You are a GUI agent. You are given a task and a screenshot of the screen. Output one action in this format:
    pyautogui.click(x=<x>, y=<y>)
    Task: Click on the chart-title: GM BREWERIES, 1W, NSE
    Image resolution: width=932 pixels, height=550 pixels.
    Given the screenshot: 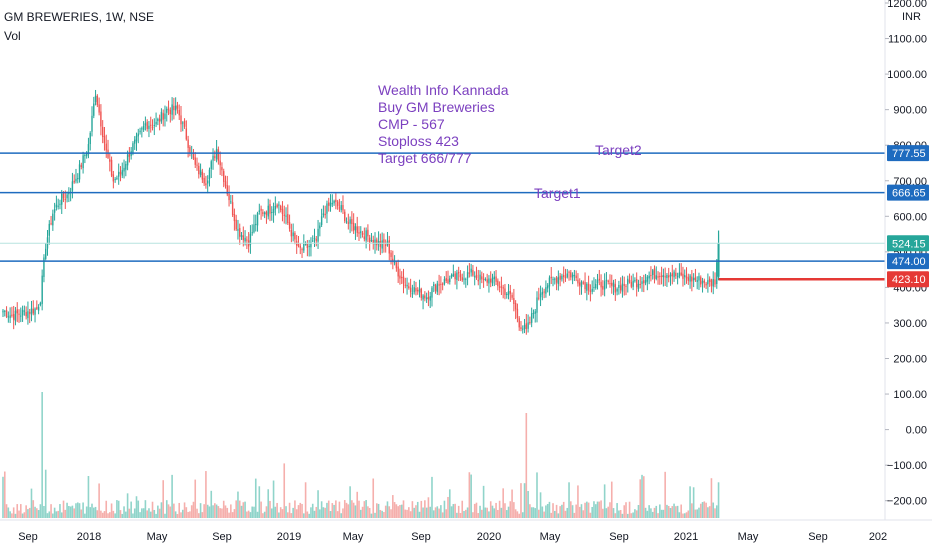 What is the action you would take?
    pyautogui.click(x=79, y=17)
    